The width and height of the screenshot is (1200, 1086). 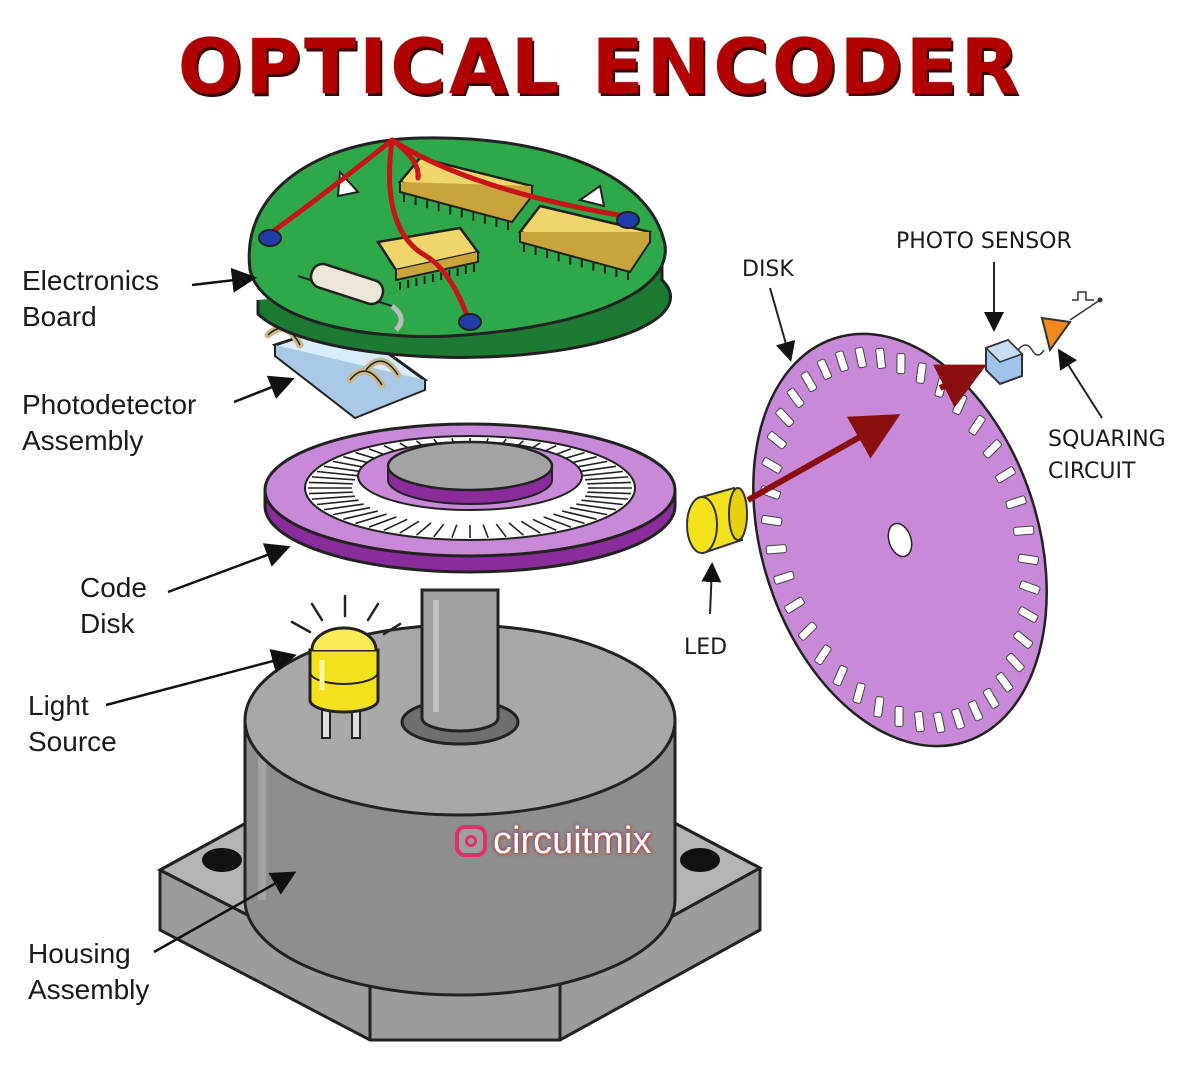 I want to click on resistor, so click(x=350, y=297).